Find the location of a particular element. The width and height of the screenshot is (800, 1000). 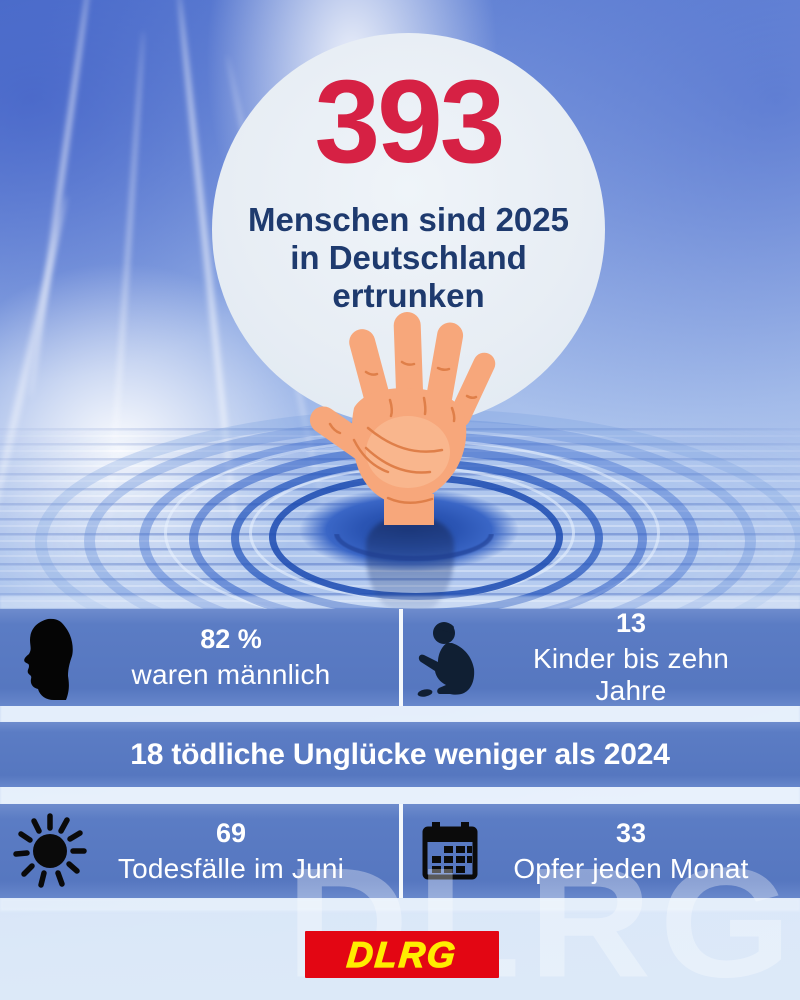

stat-cell-male: 82 % waren männlich is located at coordinates (200, 657).